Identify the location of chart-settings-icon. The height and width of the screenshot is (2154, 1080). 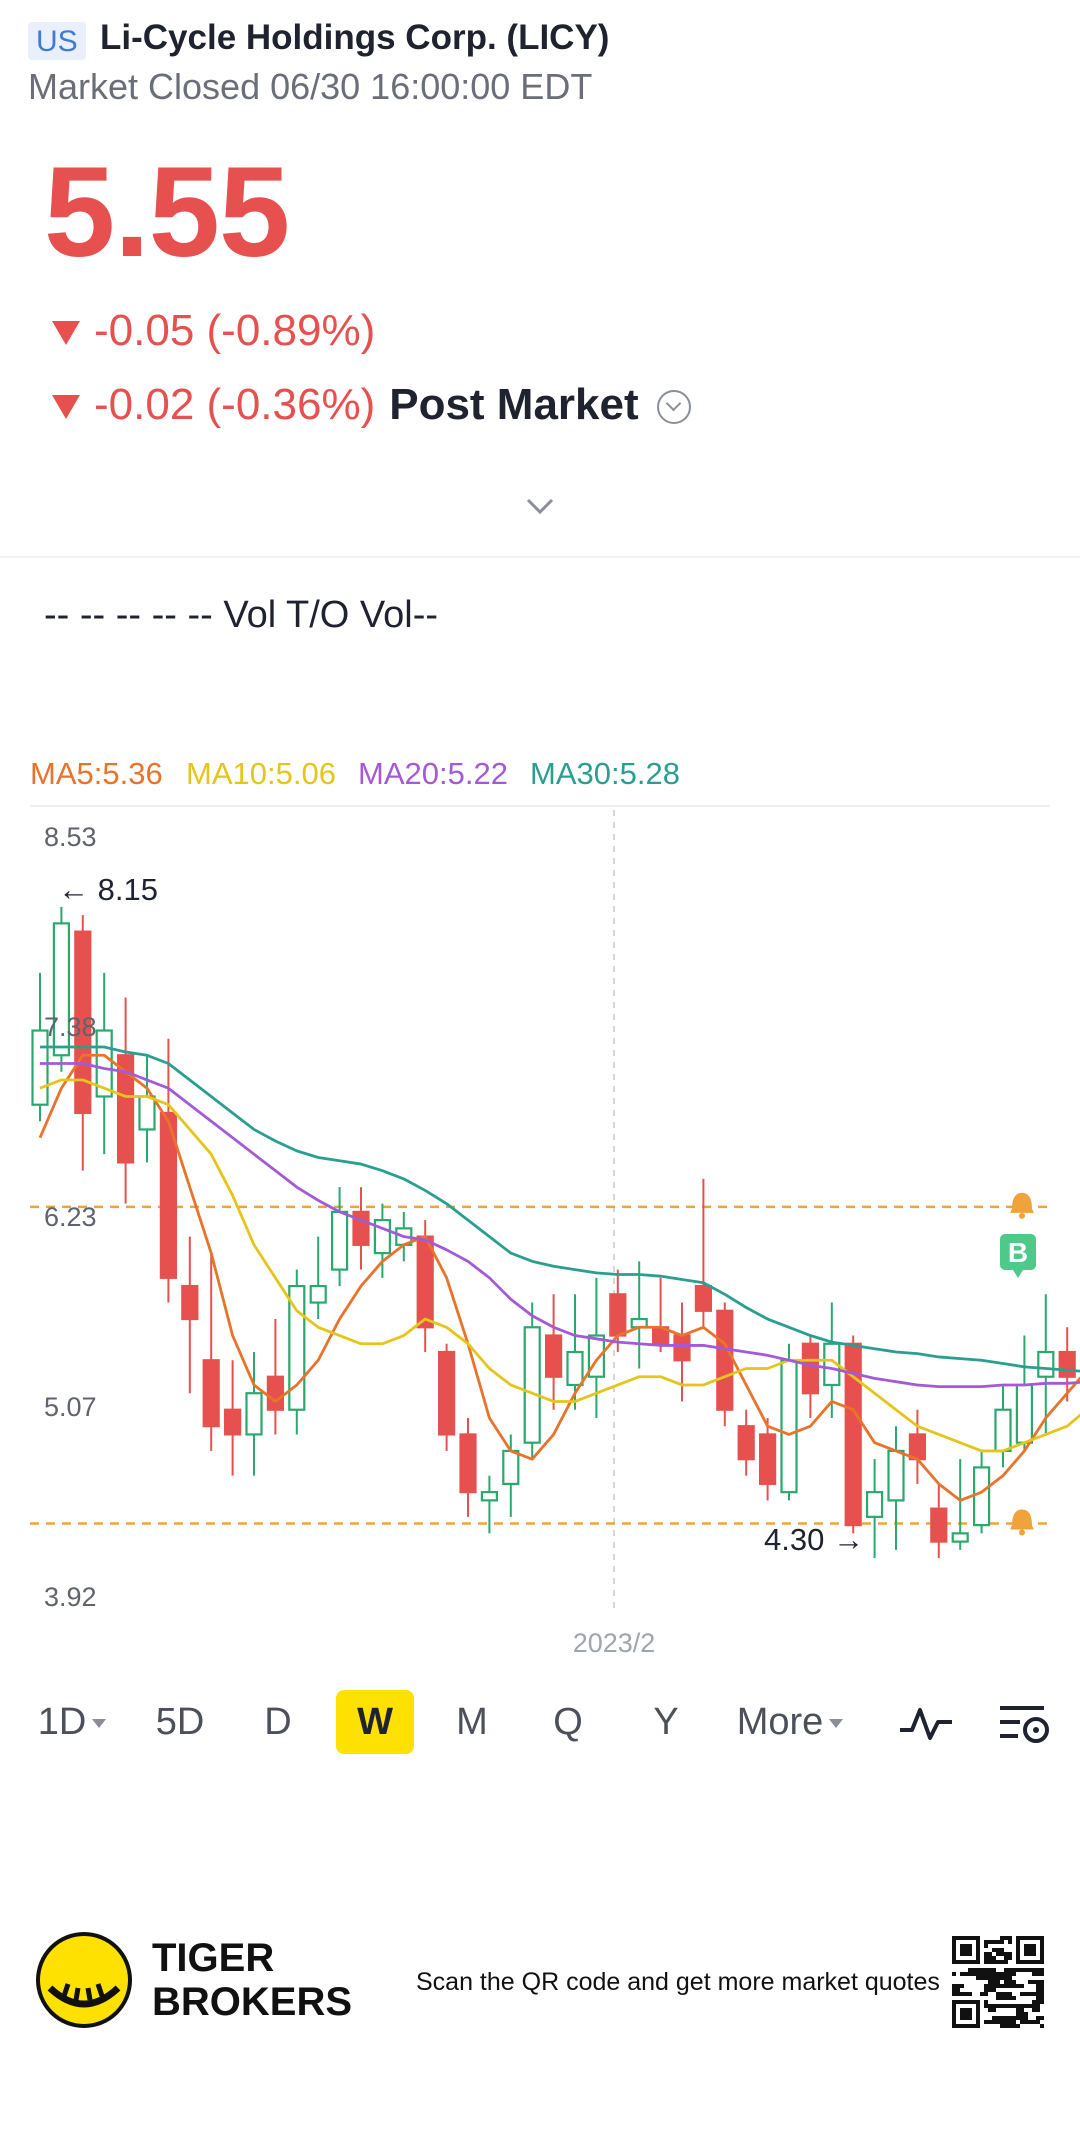
(1024, 1723).